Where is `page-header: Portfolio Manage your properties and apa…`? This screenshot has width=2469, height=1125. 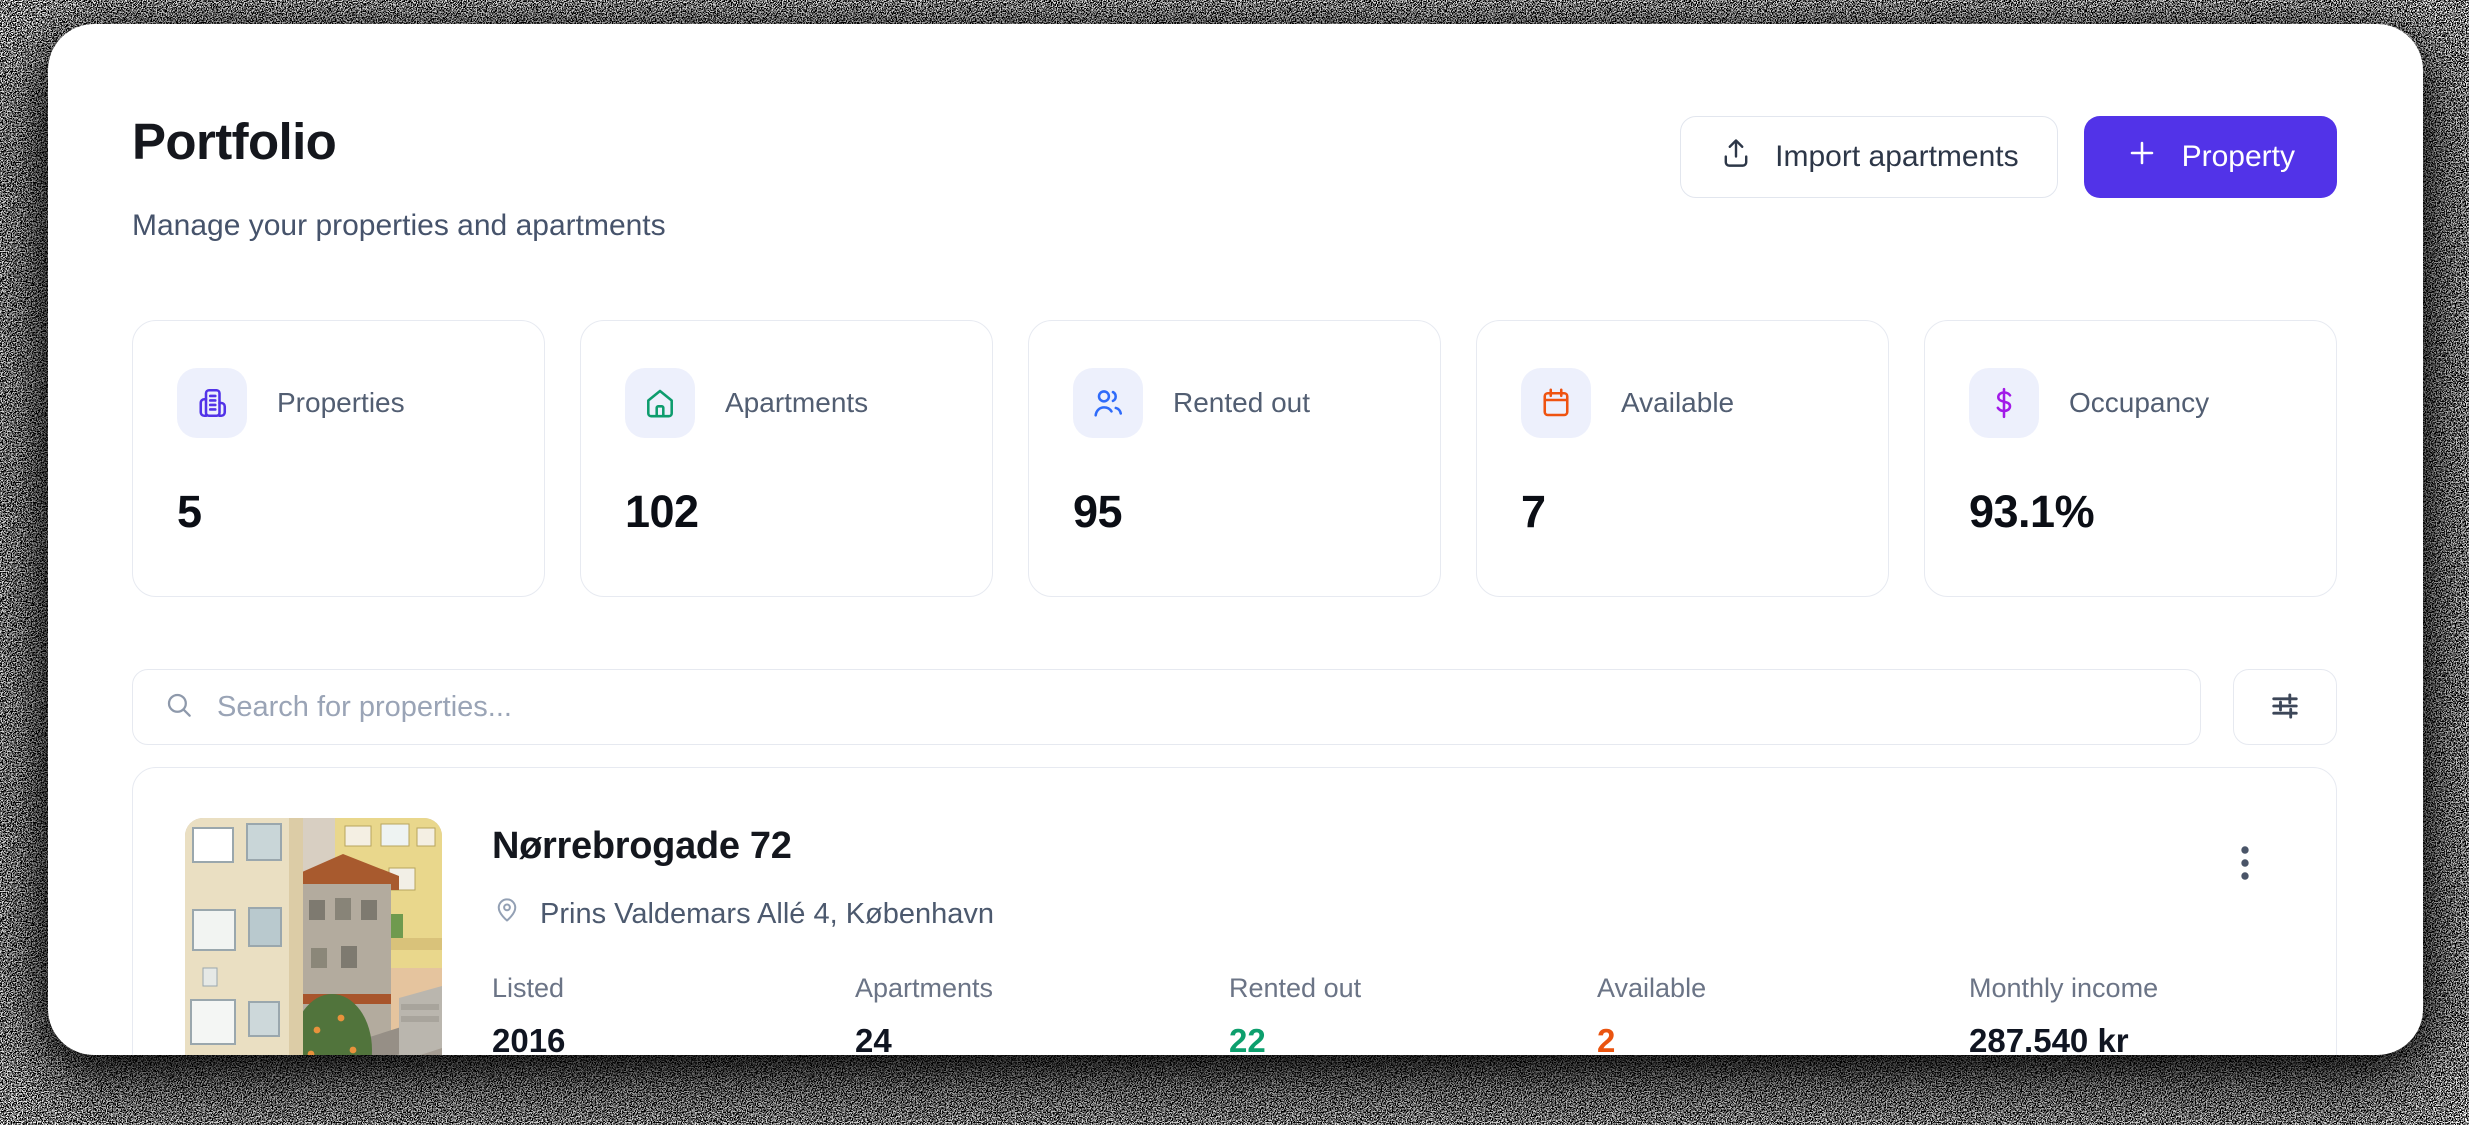 page-header: Portfolio Manage your properties and apa… is located at coordinates (1234, 178).